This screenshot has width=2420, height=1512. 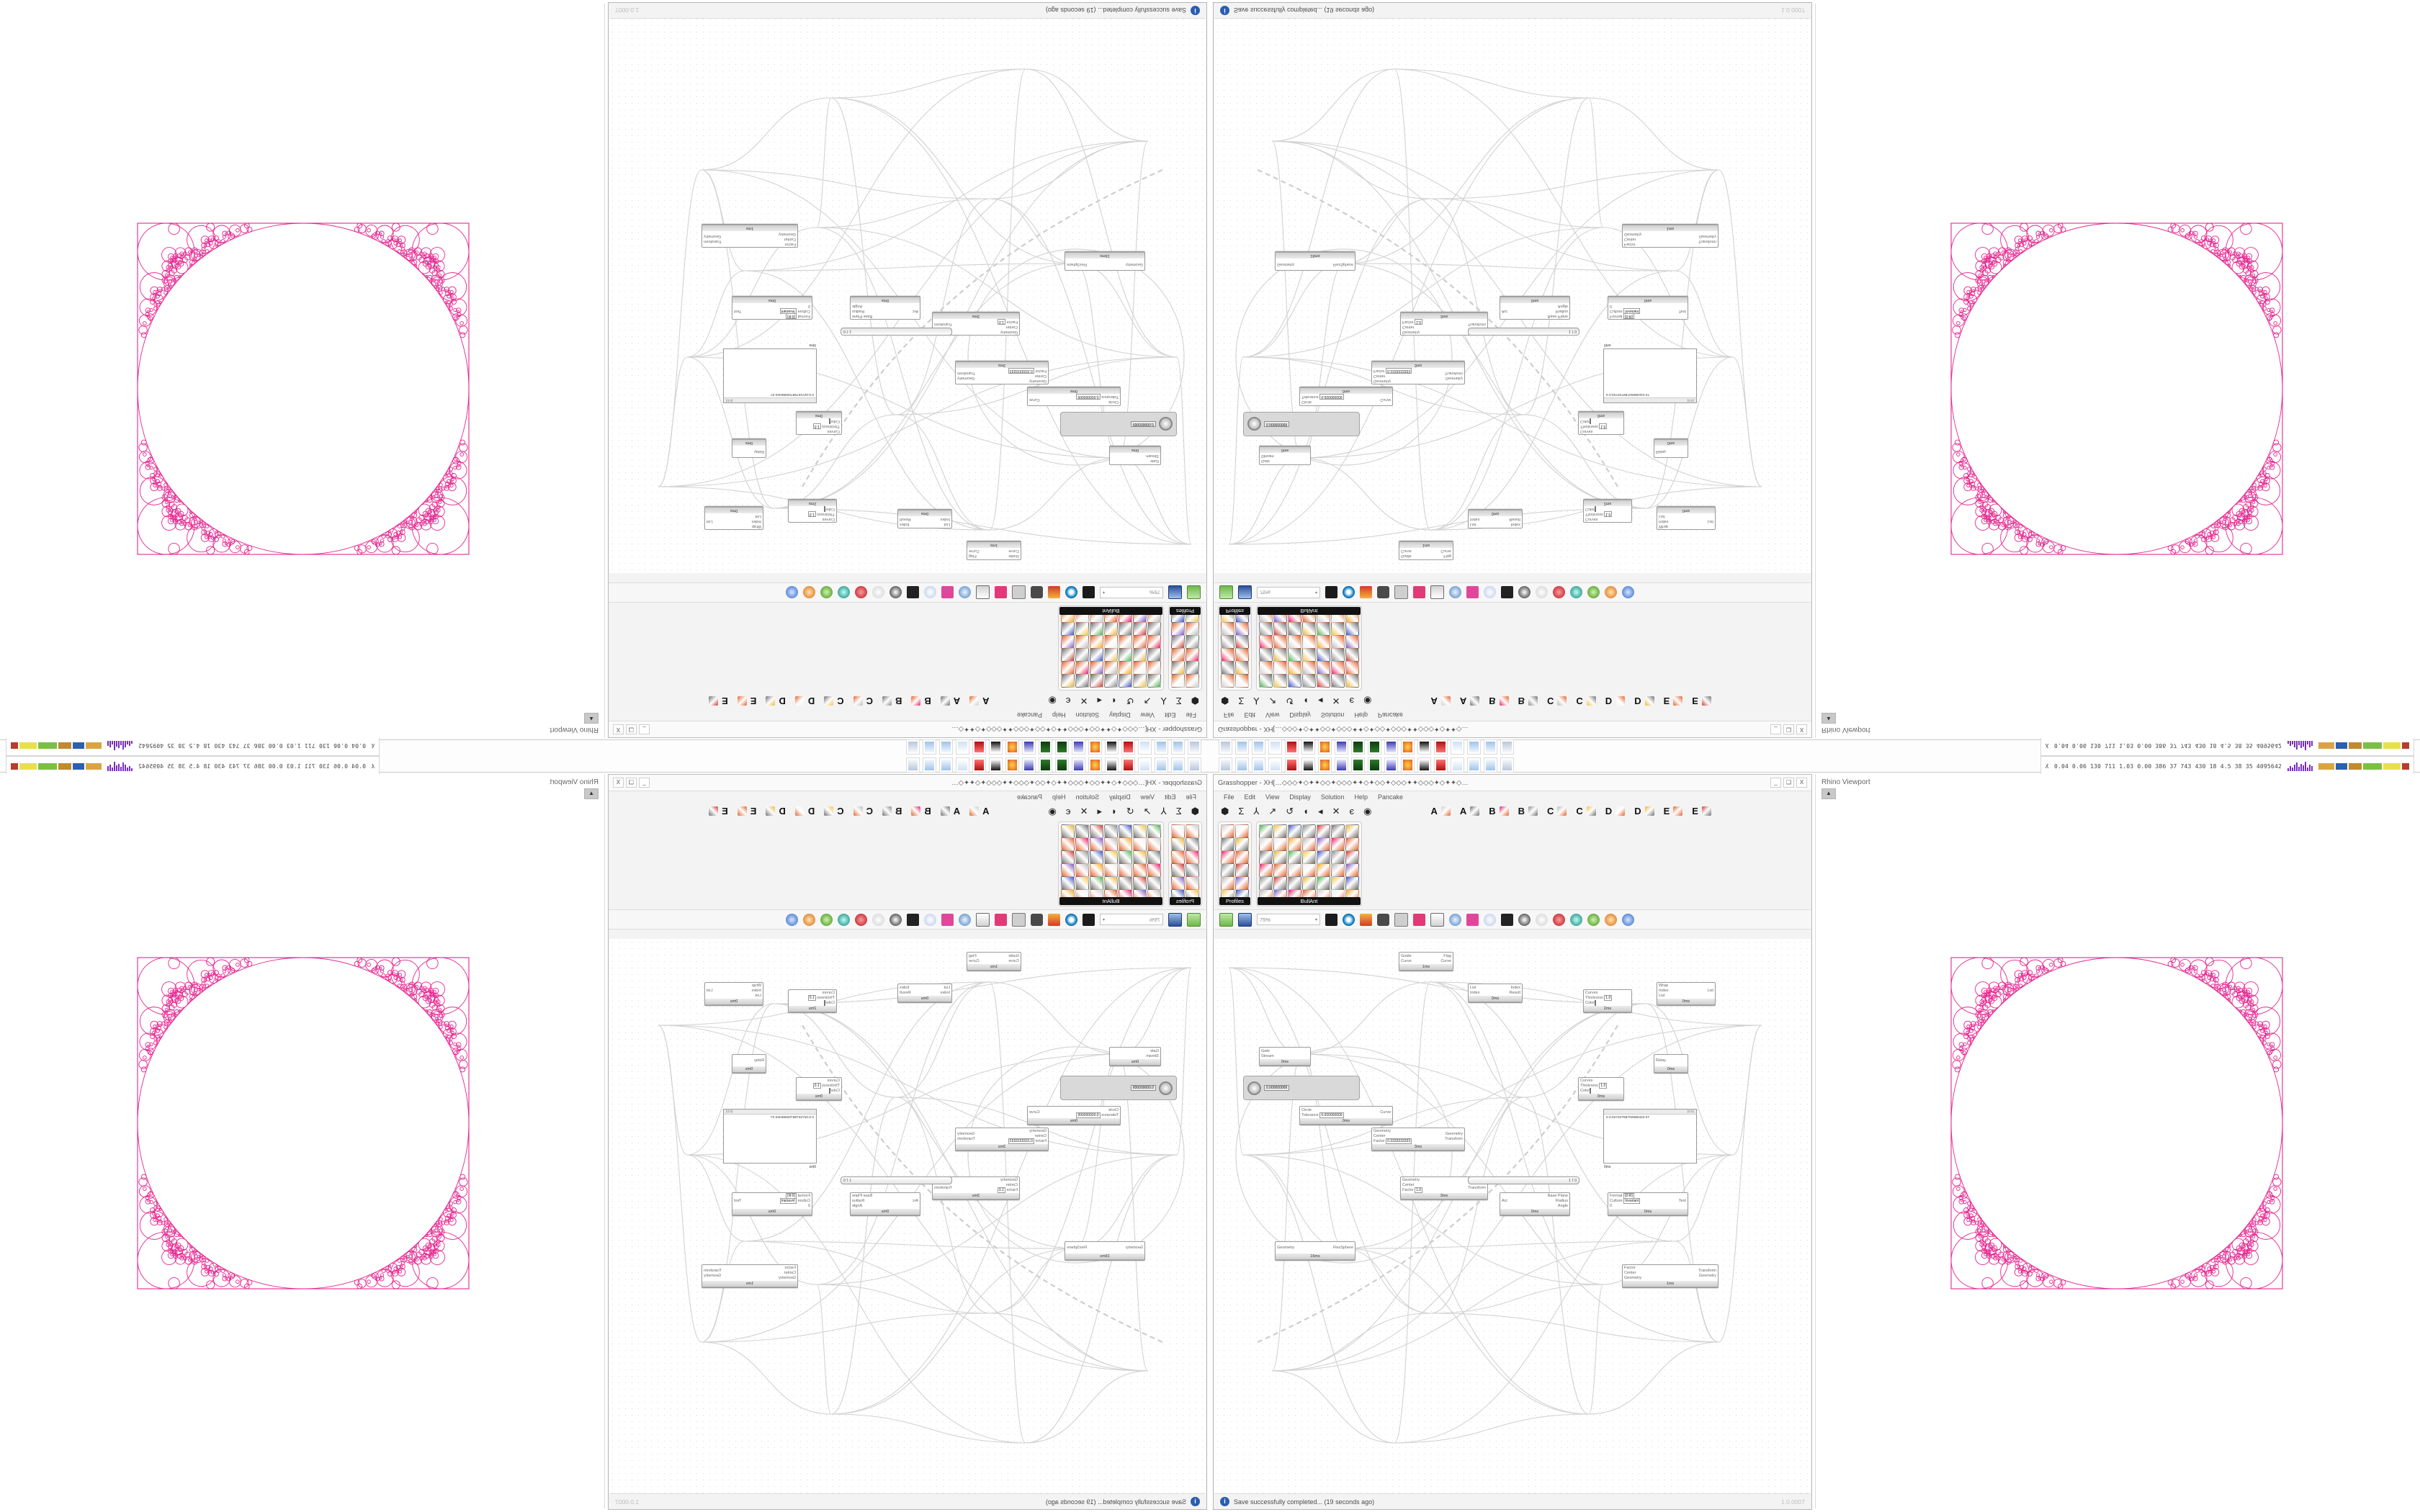 What do you see at coordinates (1114, 701) in the screenshot?
I see `surface-icon: ◖` at bounding box center [1114, 701].